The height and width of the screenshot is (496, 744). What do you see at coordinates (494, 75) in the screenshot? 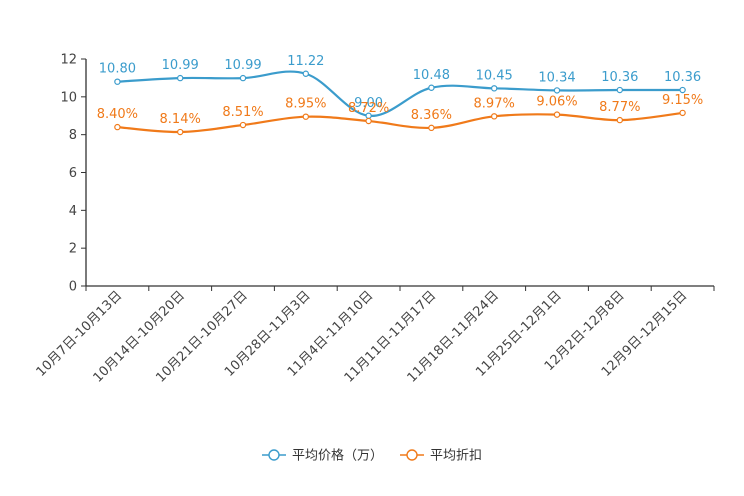
I see `data-label: 10.45` at bounding box center [494, 75].